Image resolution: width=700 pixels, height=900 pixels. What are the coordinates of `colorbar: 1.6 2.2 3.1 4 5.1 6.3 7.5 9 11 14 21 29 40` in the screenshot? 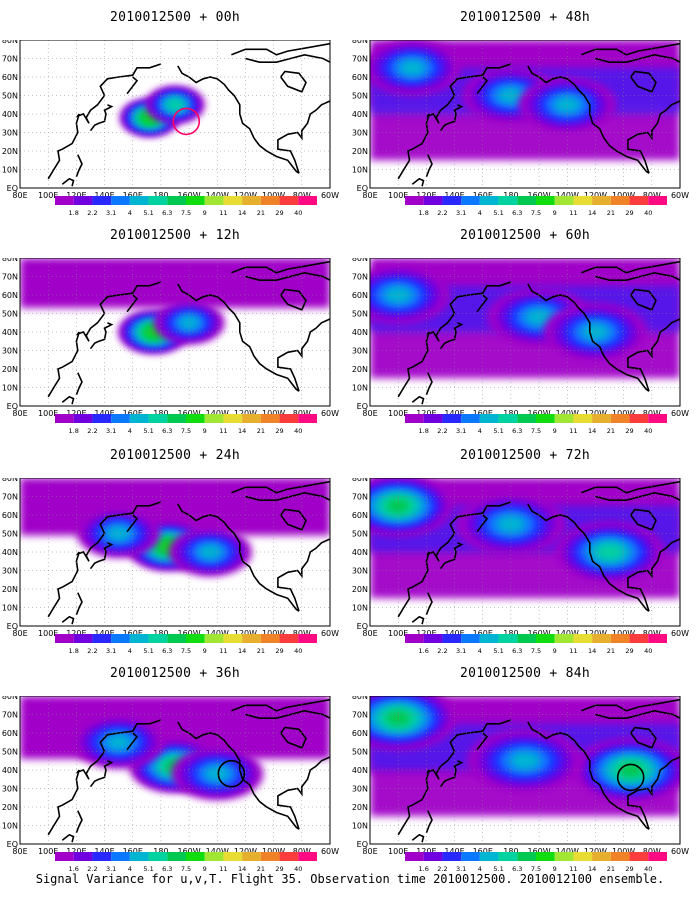 It's located at (186, 862).